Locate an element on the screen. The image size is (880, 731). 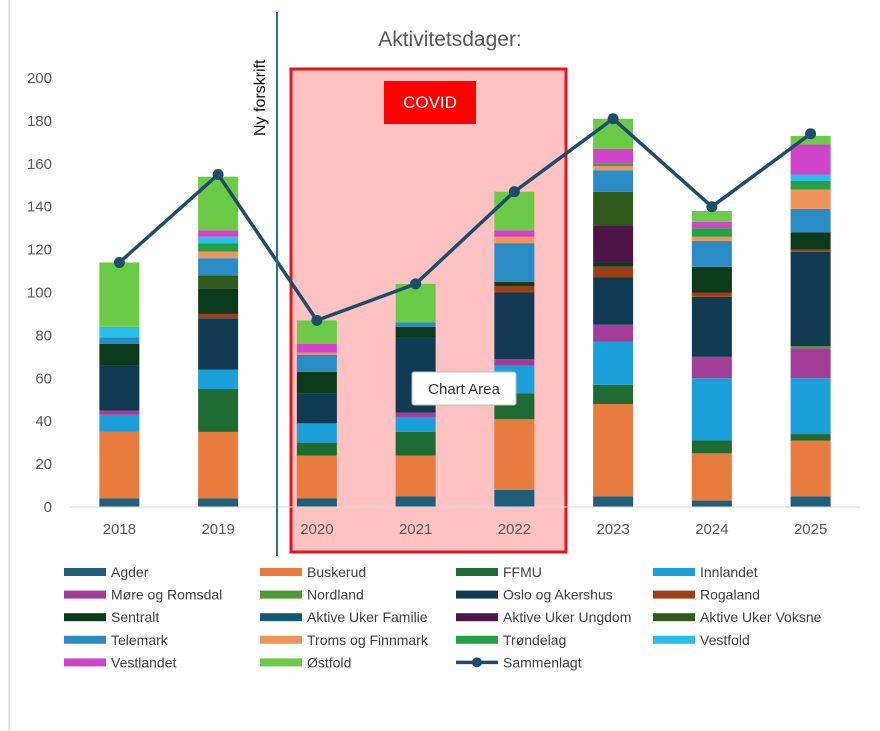
legend-label: Aktive Uker Voksne is located at coordinates (761, 617).